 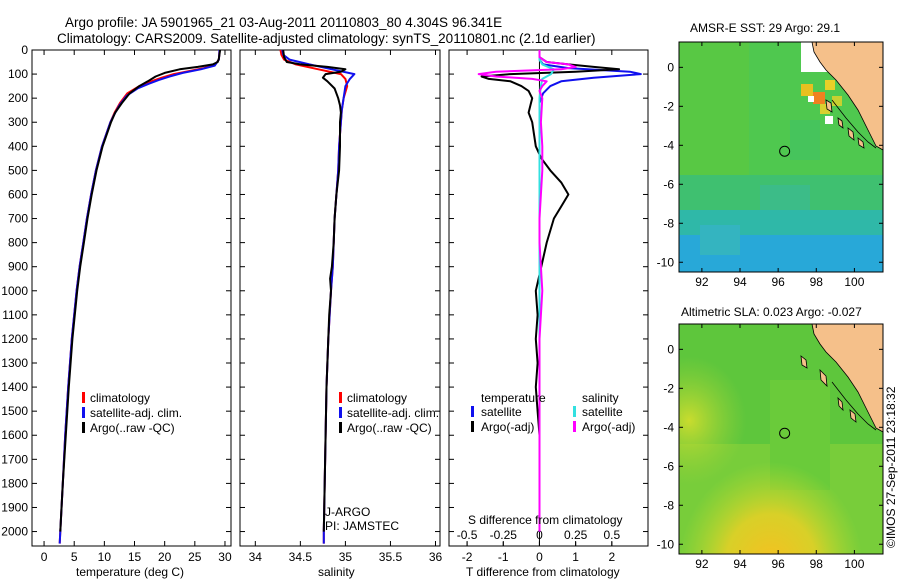 I want to click on imos-credit: ©IMOS 27-Sep-2011 23:18:32, so click(x=891, y=467).